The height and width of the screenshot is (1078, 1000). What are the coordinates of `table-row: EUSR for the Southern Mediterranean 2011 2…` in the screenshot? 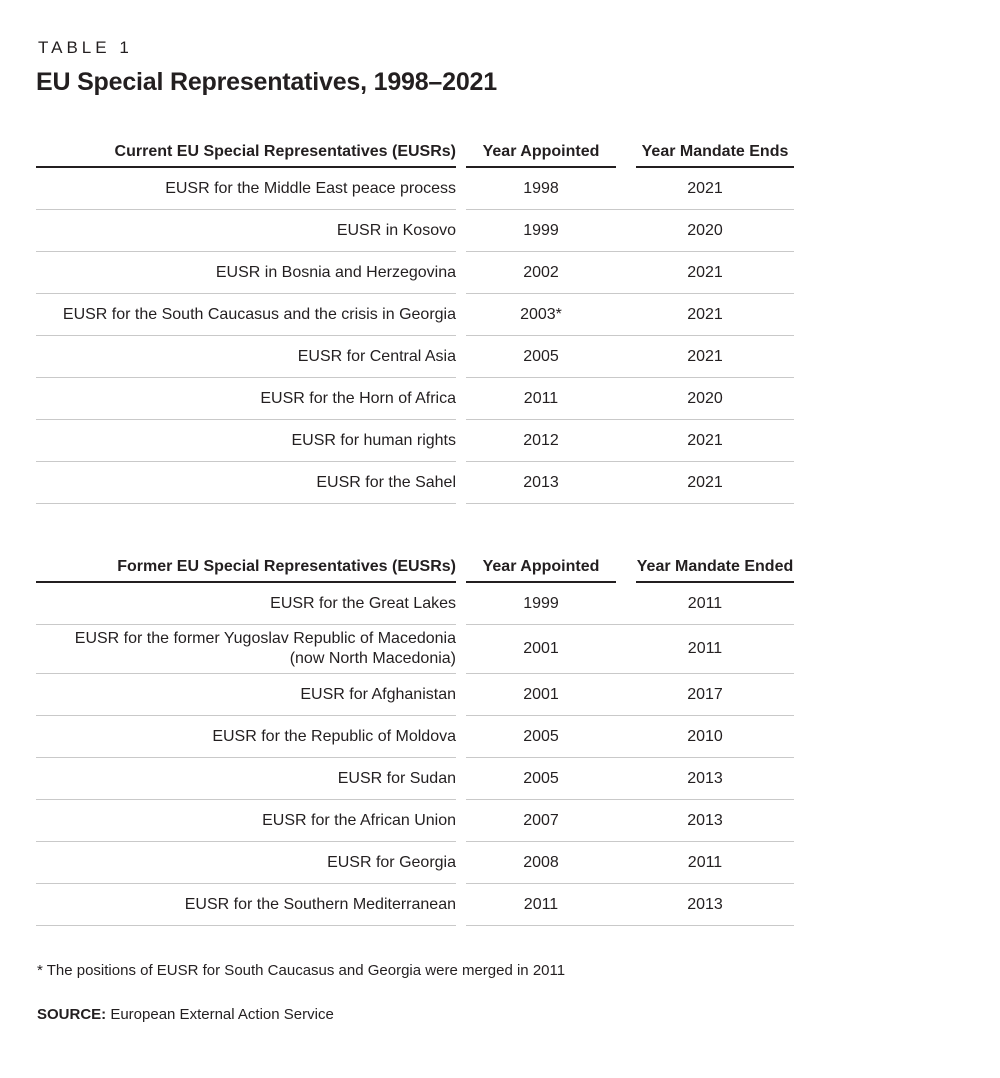 It's located at (415, 905).